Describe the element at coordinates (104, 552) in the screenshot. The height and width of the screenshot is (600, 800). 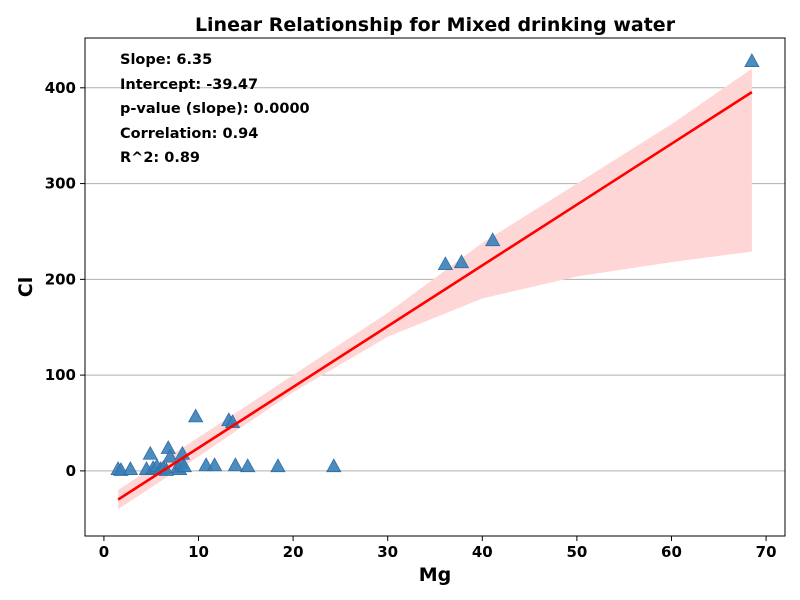
I see `x-tick-label-0: 0` at that location.